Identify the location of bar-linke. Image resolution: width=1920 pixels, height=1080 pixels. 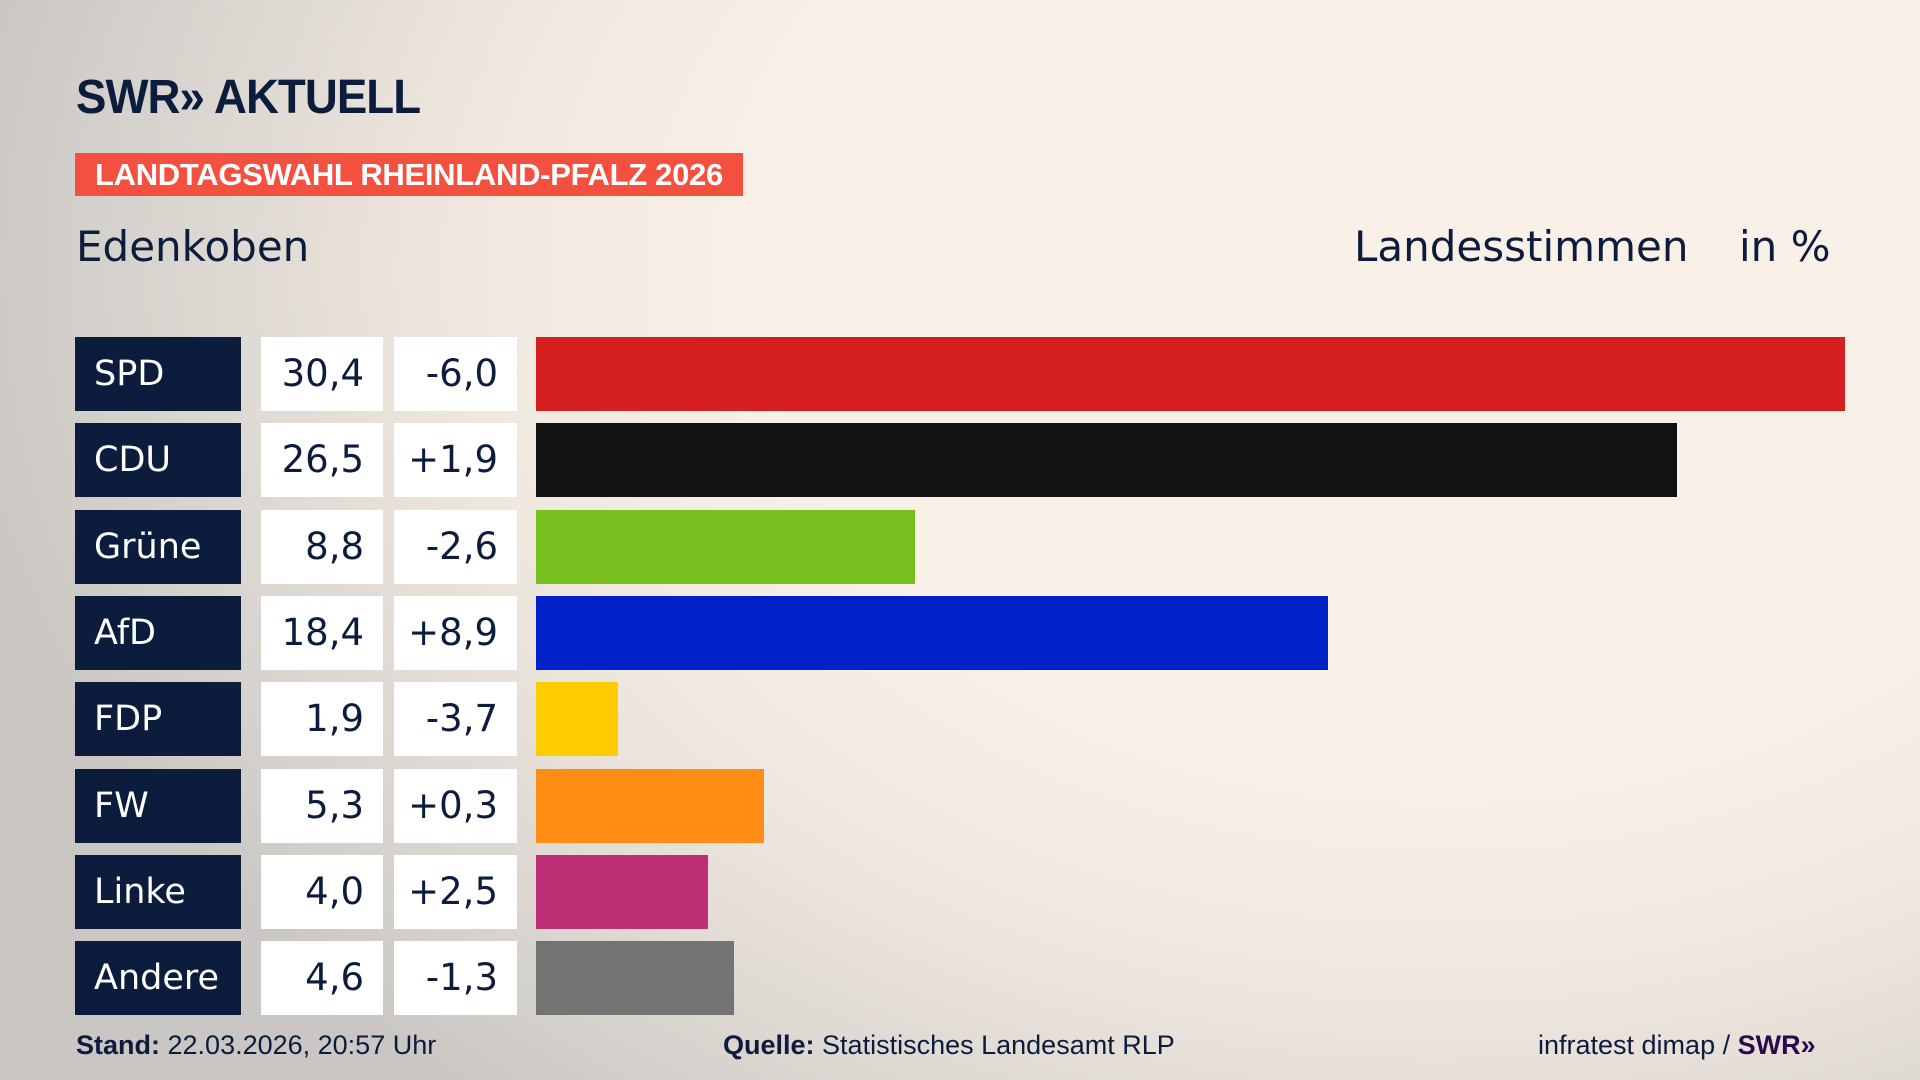
(622, 891).